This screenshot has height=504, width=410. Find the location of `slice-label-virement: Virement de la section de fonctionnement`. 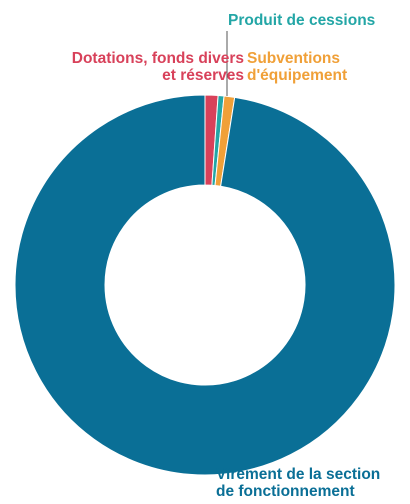

slice-label-virement: Virement de la section de fonctionnement is located at coordinates (298, 483).